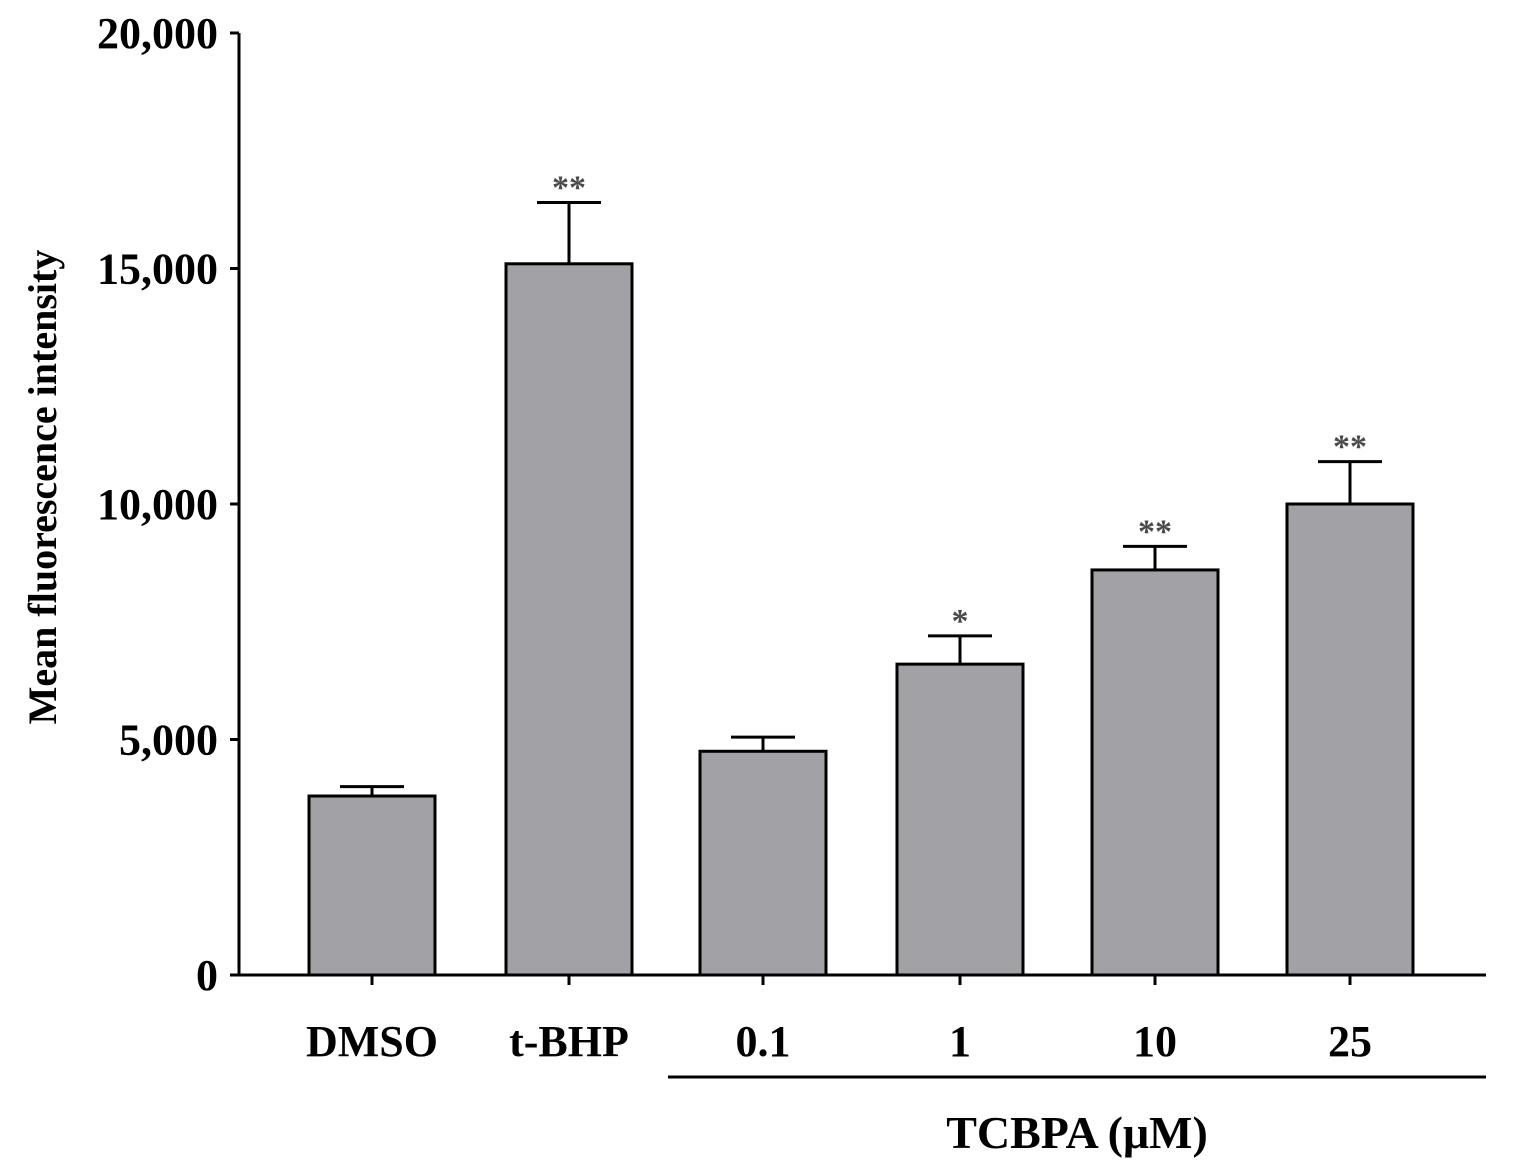 The height and width of the screenshot is (1174, 1516). What do you see at coordinates (372, 1041) in the screenshot?
I see `category-label: DMSO` at bounding box center [372, 1041].